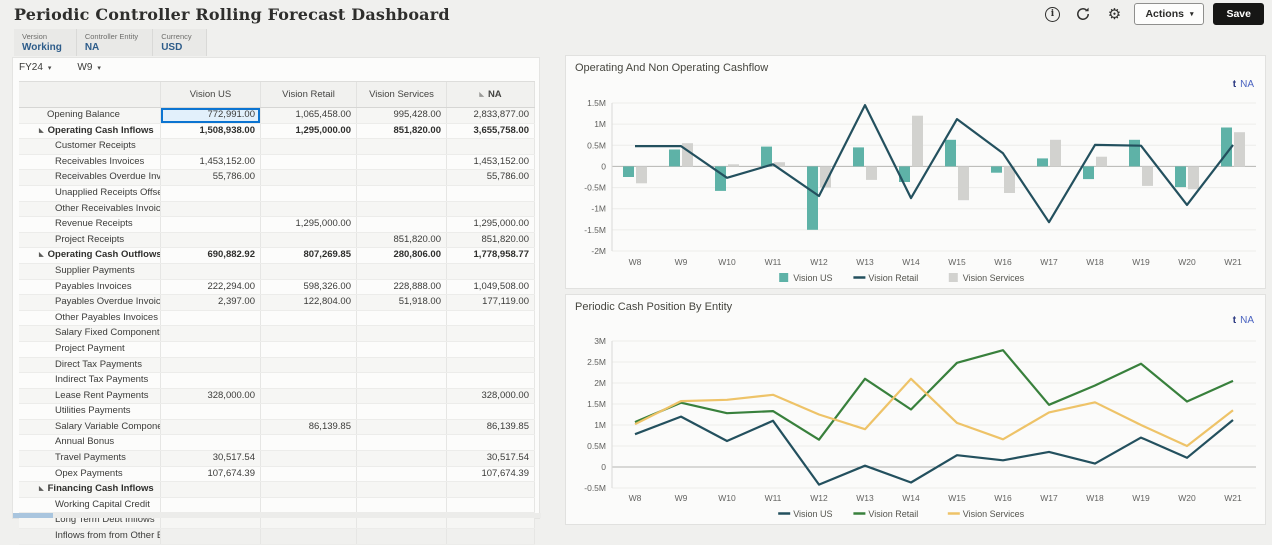 This screenshot has height=545, width=1272. Describe the element at coordinates (309, 302) in the screenshot. I see `grid-cell: 122,804.00` at that location.